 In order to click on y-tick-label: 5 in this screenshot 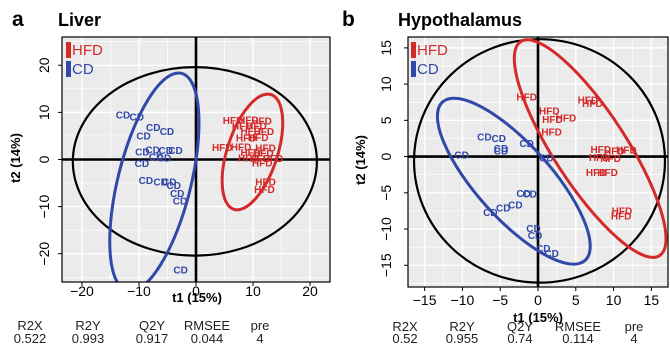, I will do `click(386, 120)`.